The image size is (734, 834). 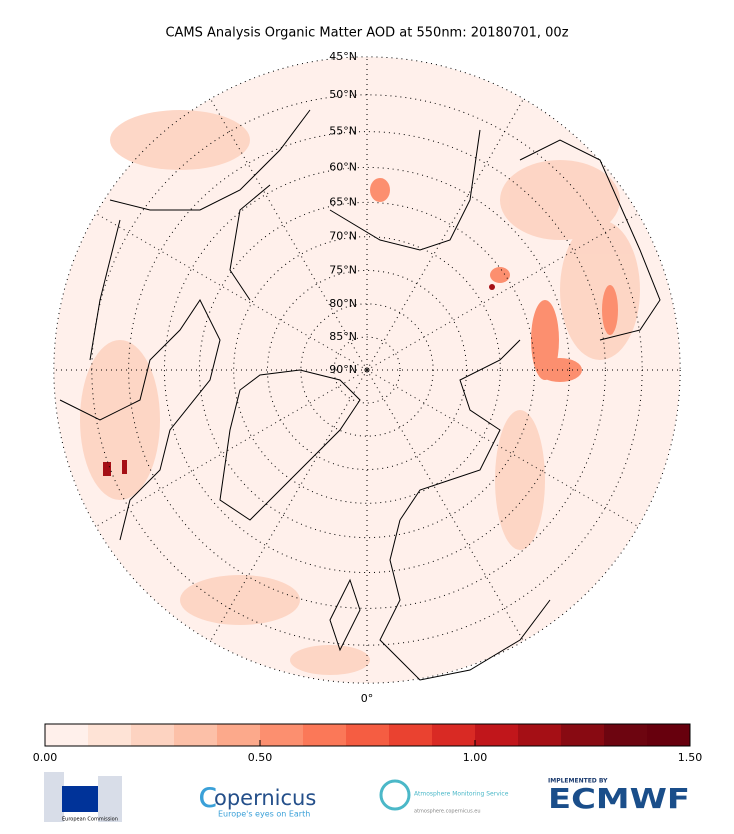 I want to click on latitude-label: 45°N, so click(x=343, y=56).